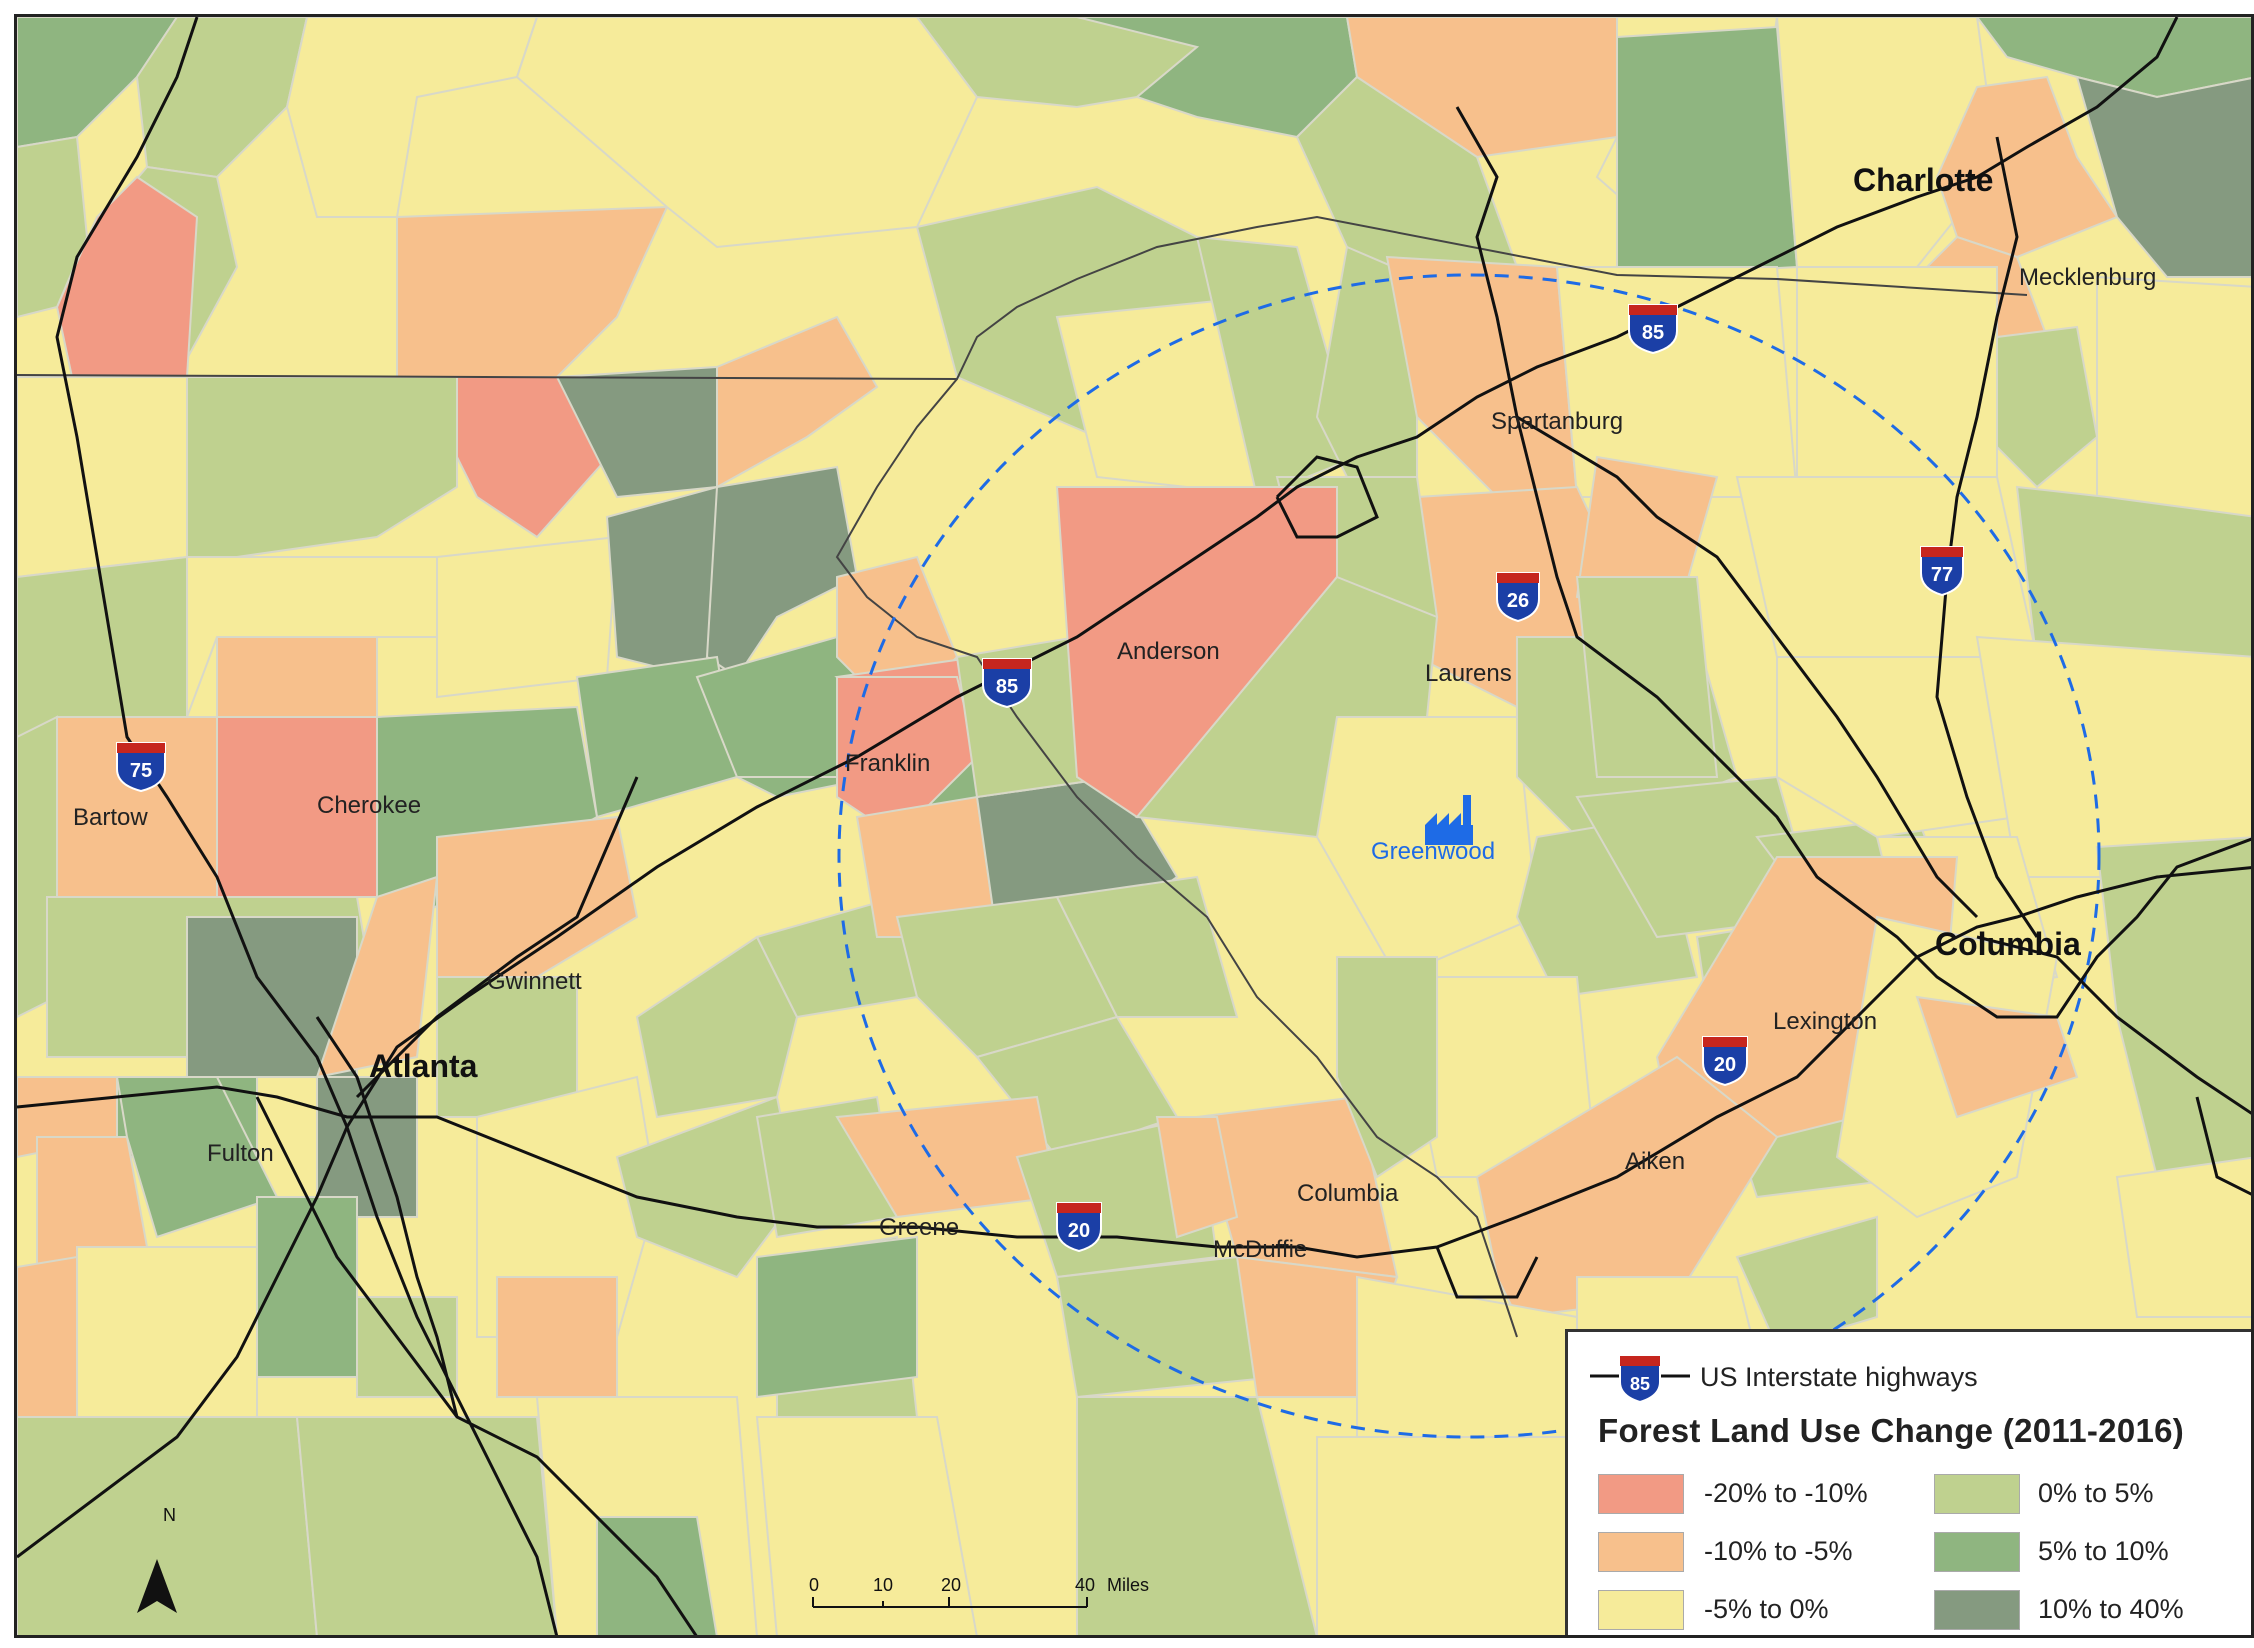  Describe the element at coordinates (883, 1585) in the screenshot. I see `scale-tick-10: 10` at that location.